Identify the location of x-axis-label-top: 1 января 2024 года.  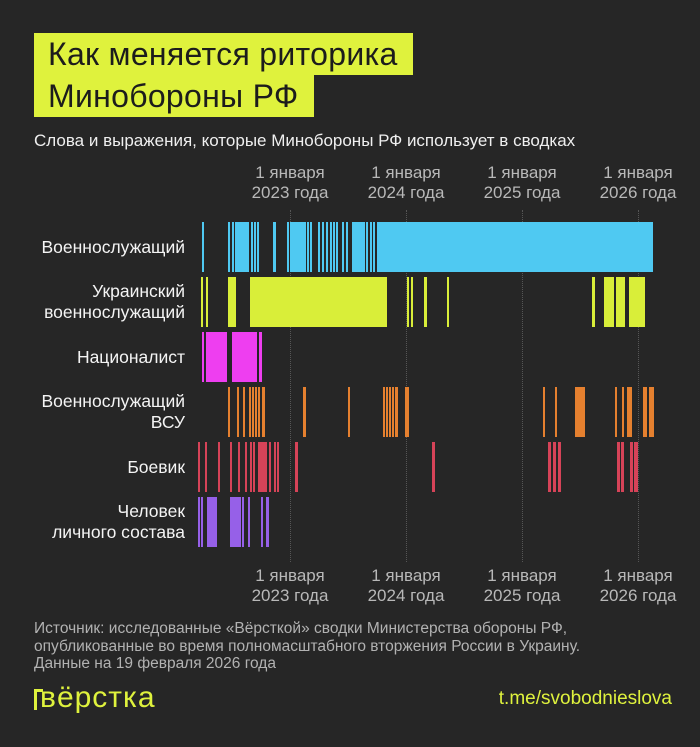
(406, 182).